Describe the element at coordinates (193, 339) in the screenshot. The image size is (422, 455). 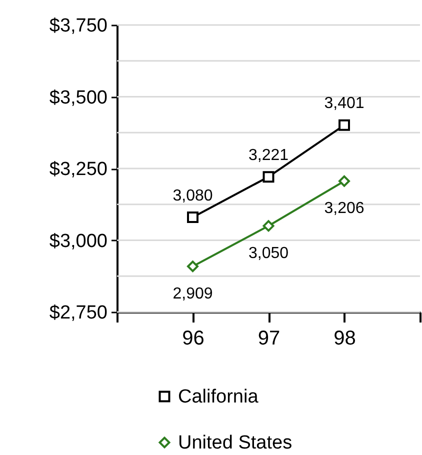
I see `x-tick-label: 96` at that location.